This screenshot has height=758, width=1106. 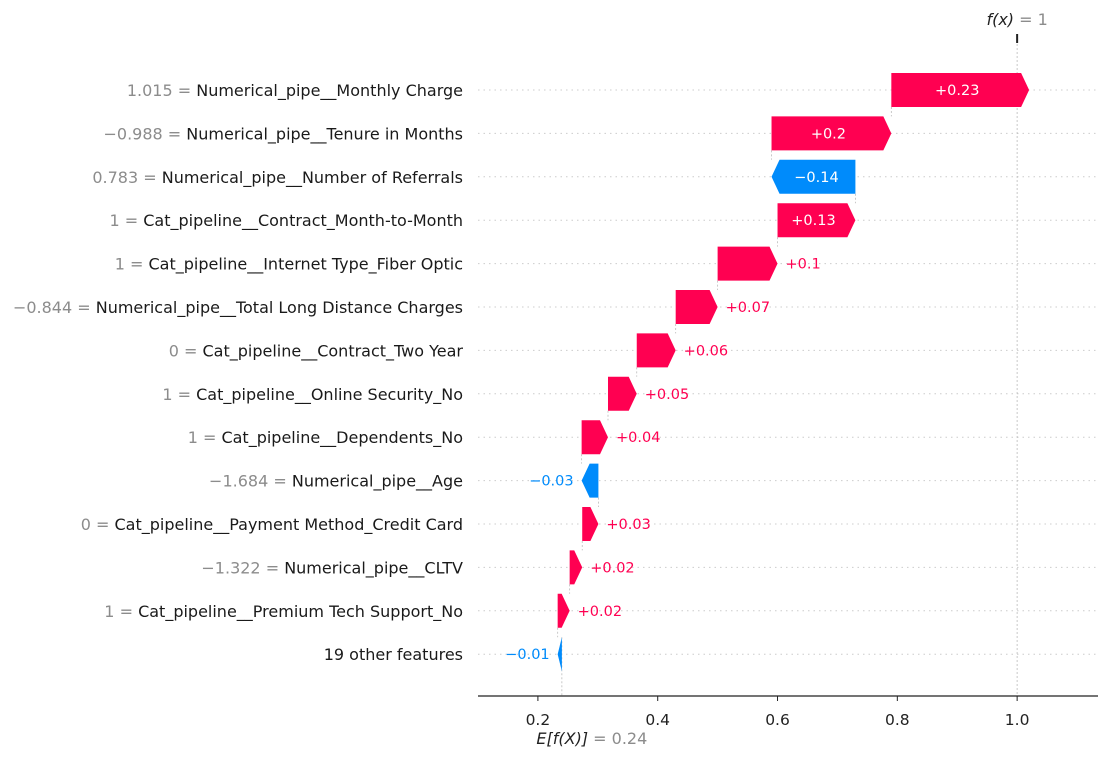 I want to click on feature-label: −1.684 = Numerical_pipe__Age, so click(x=336, y=482).